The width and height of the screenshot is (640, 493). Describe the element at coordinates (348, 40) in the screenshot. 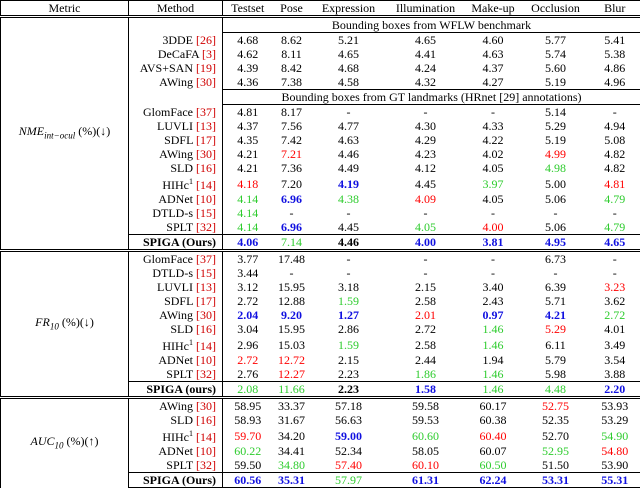

I see `value-cell: 5.21` at that location.